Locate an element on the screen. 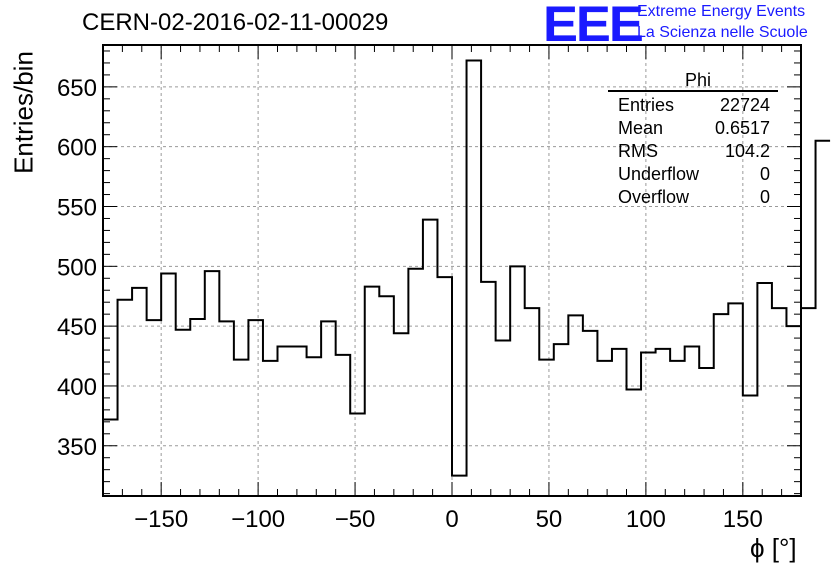  x-tick-label: 150 is located at coordinates (743, 519).